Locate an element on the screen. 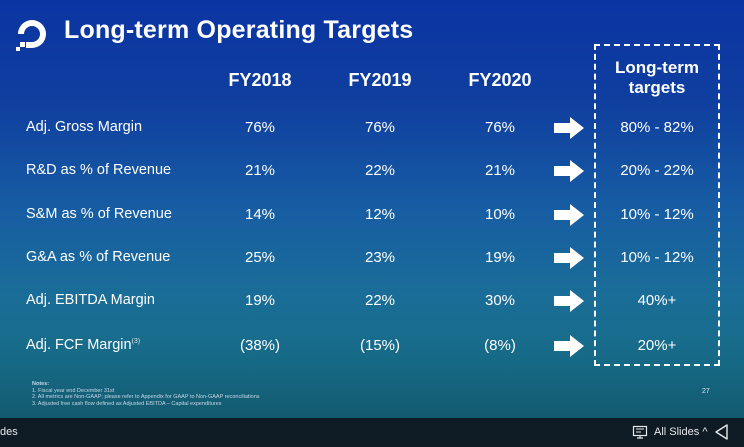 The width and height of the screenshot is (744, 447). row-label: Adj. FCF Margin(3) is located at coordinates (83, 345).